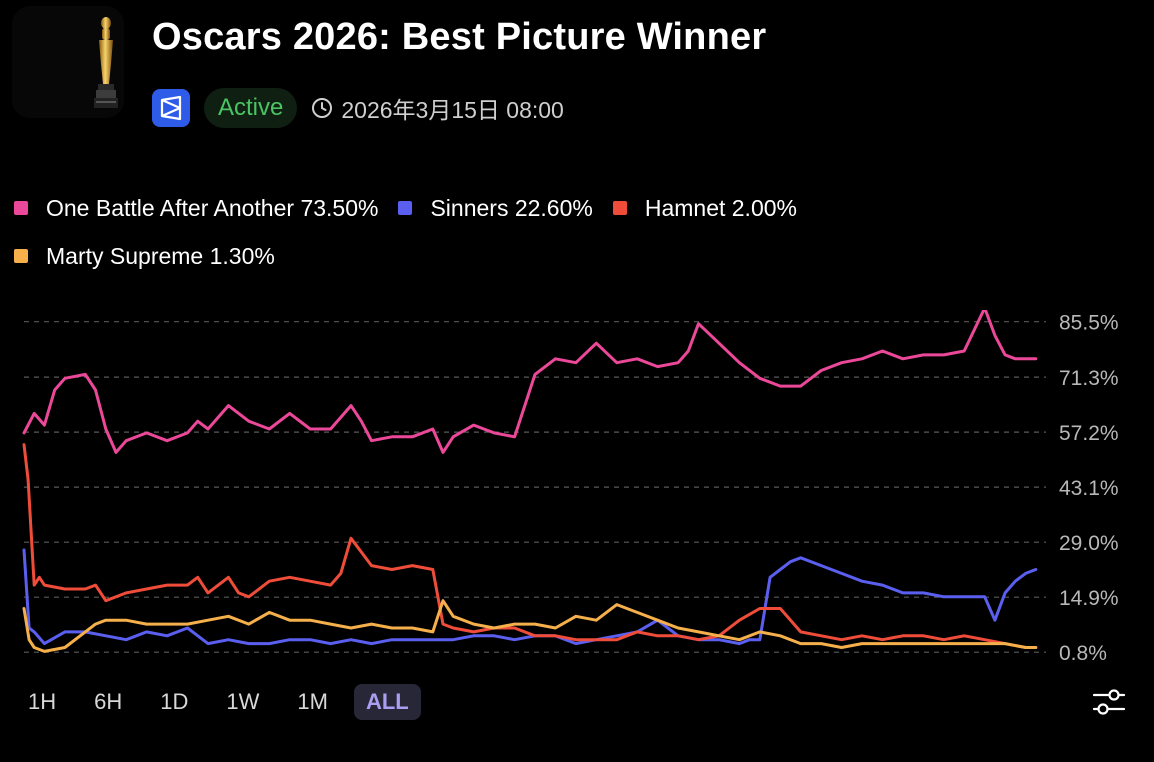 The height and width of the screenshot is (762, 1154). What do you see at coordinates (1083, 651) in the screenshot?
I see `y-tick-label: 0.8%` at bounding box center [1083, 651].